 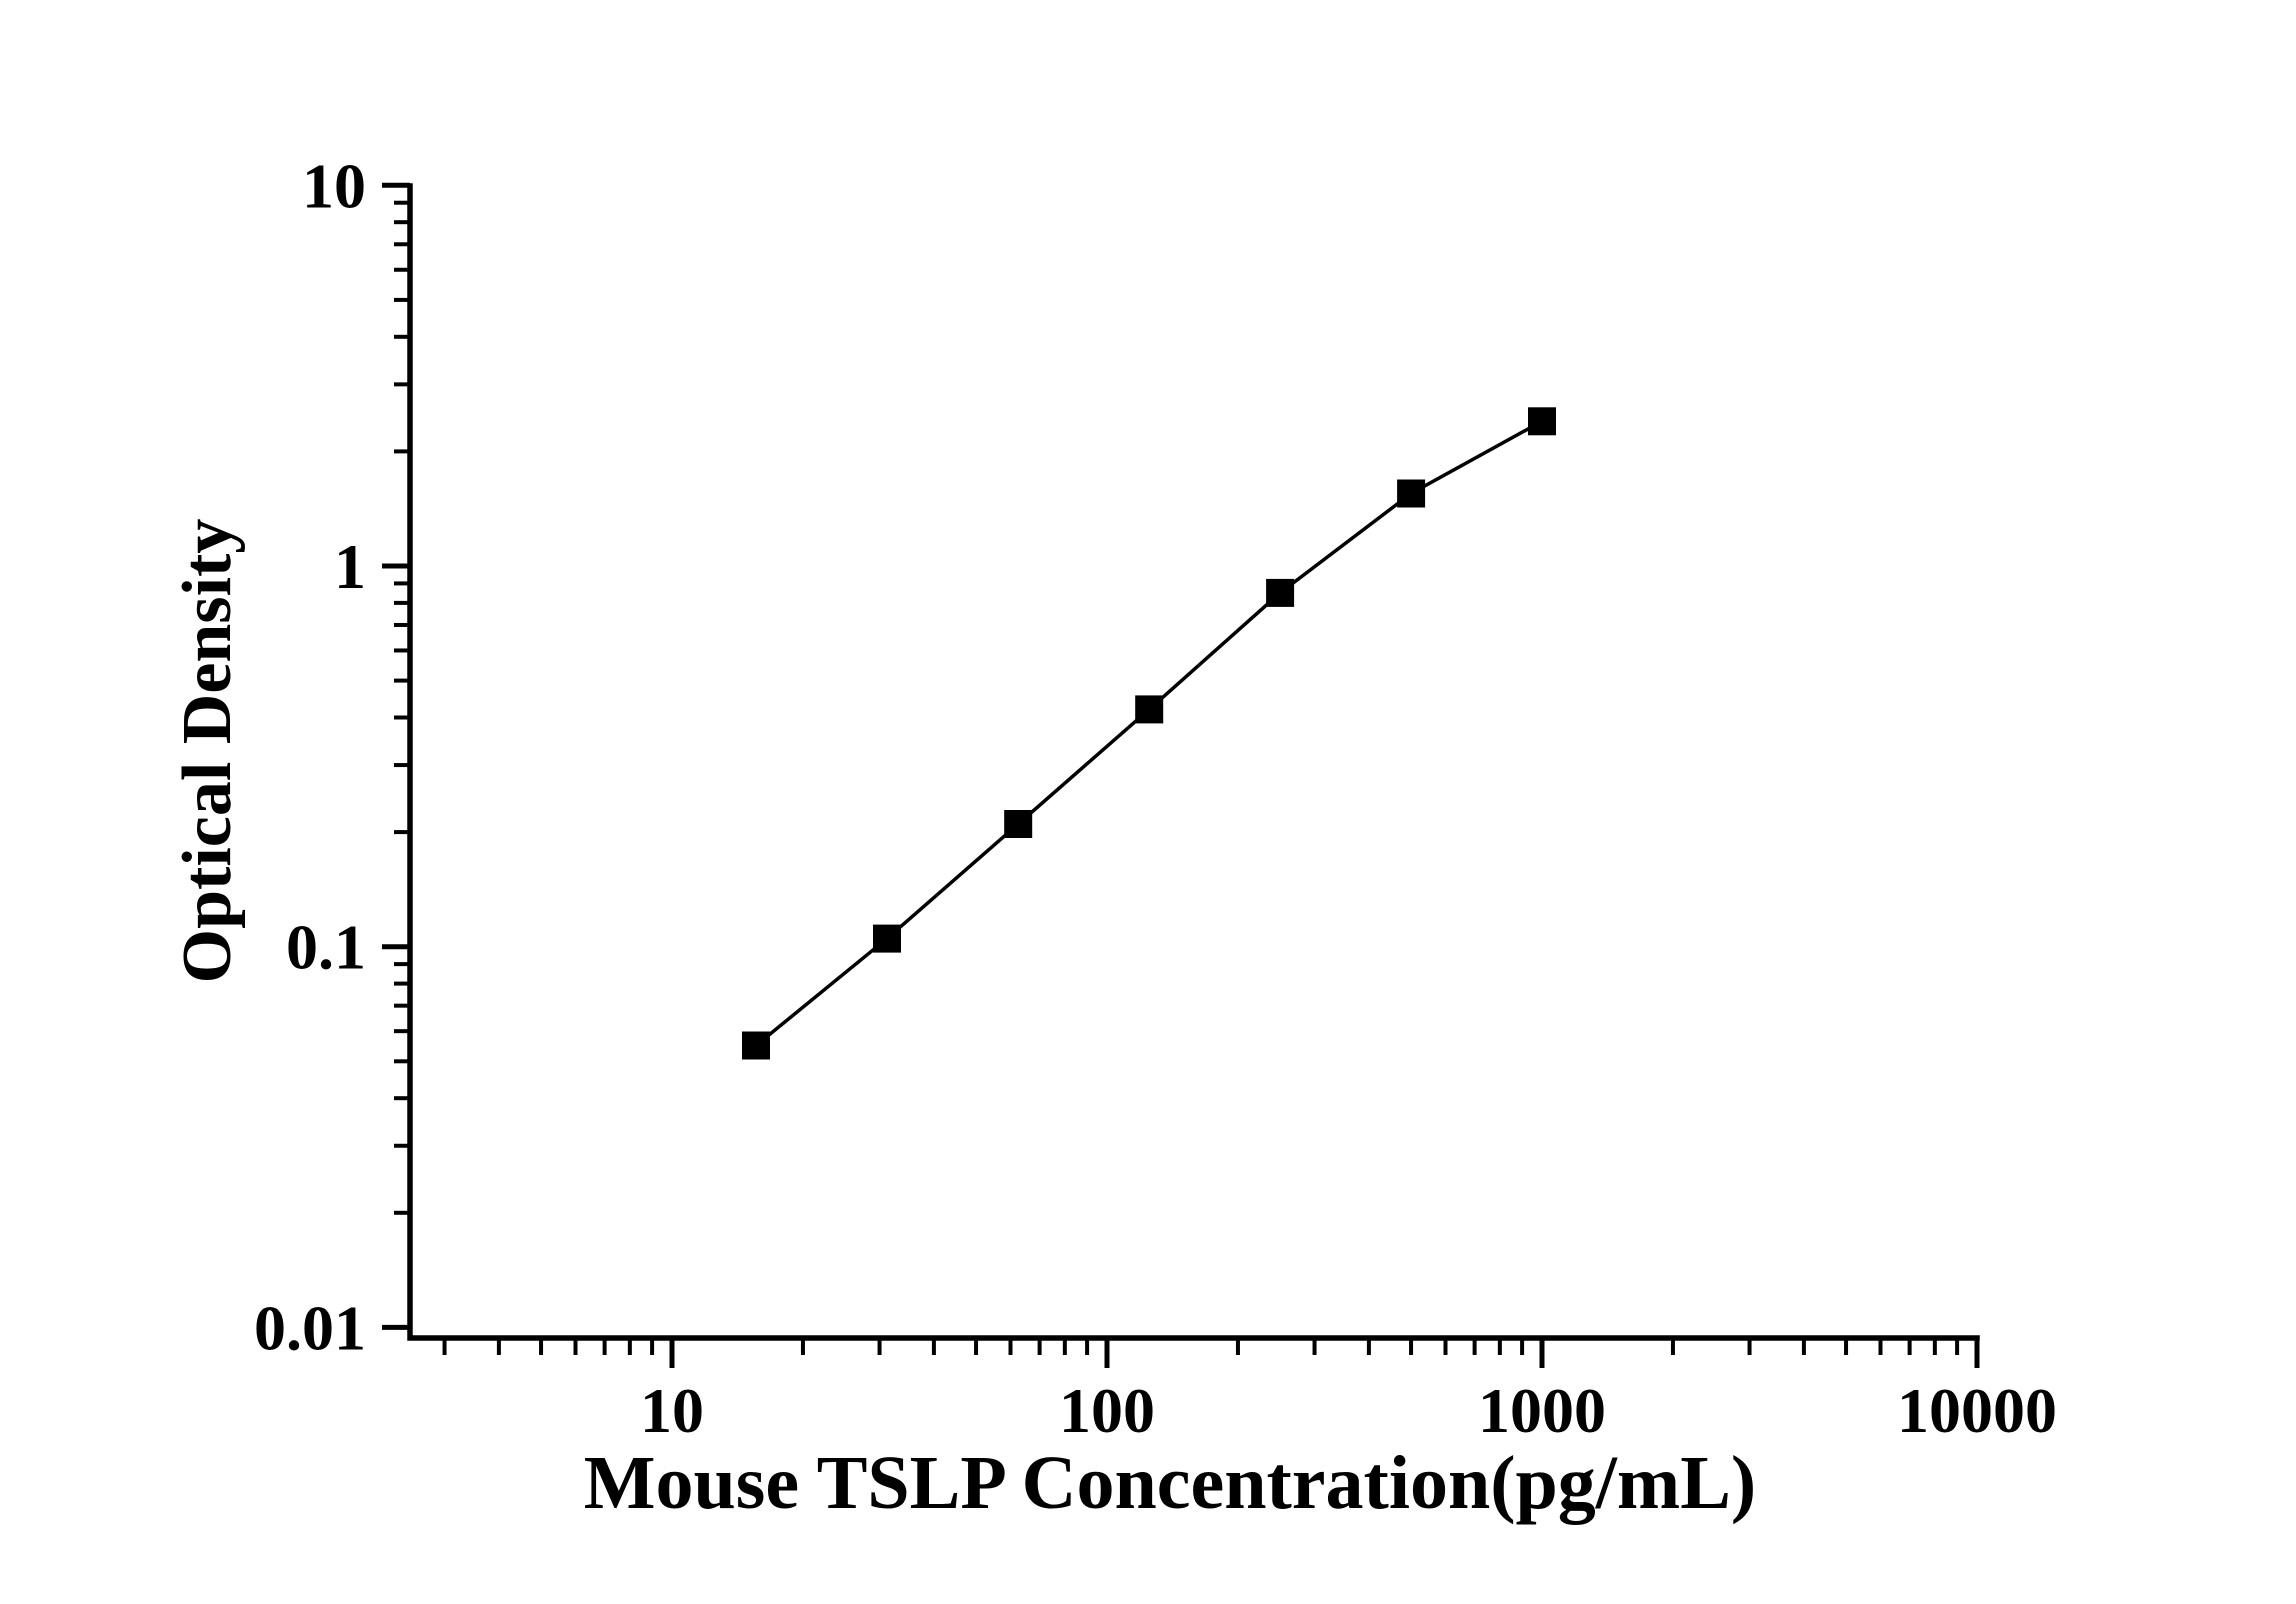 I want to click on x-tick-label: 100, so click(x=1107, y=1410).